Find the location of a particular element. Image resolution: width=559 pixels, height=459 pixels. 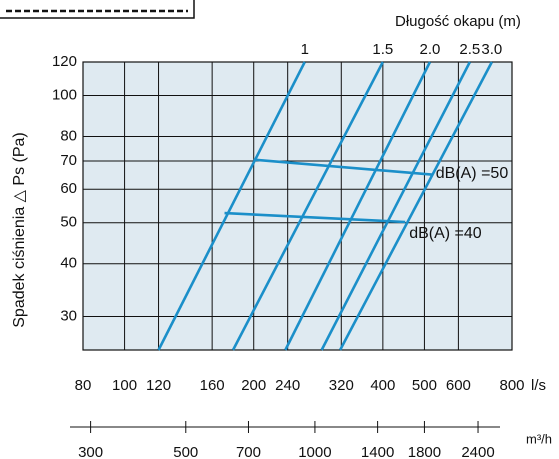

y-axis-label: Spadek ciśnienia △ Ps (Pa) is located at coordinates (19, 230).